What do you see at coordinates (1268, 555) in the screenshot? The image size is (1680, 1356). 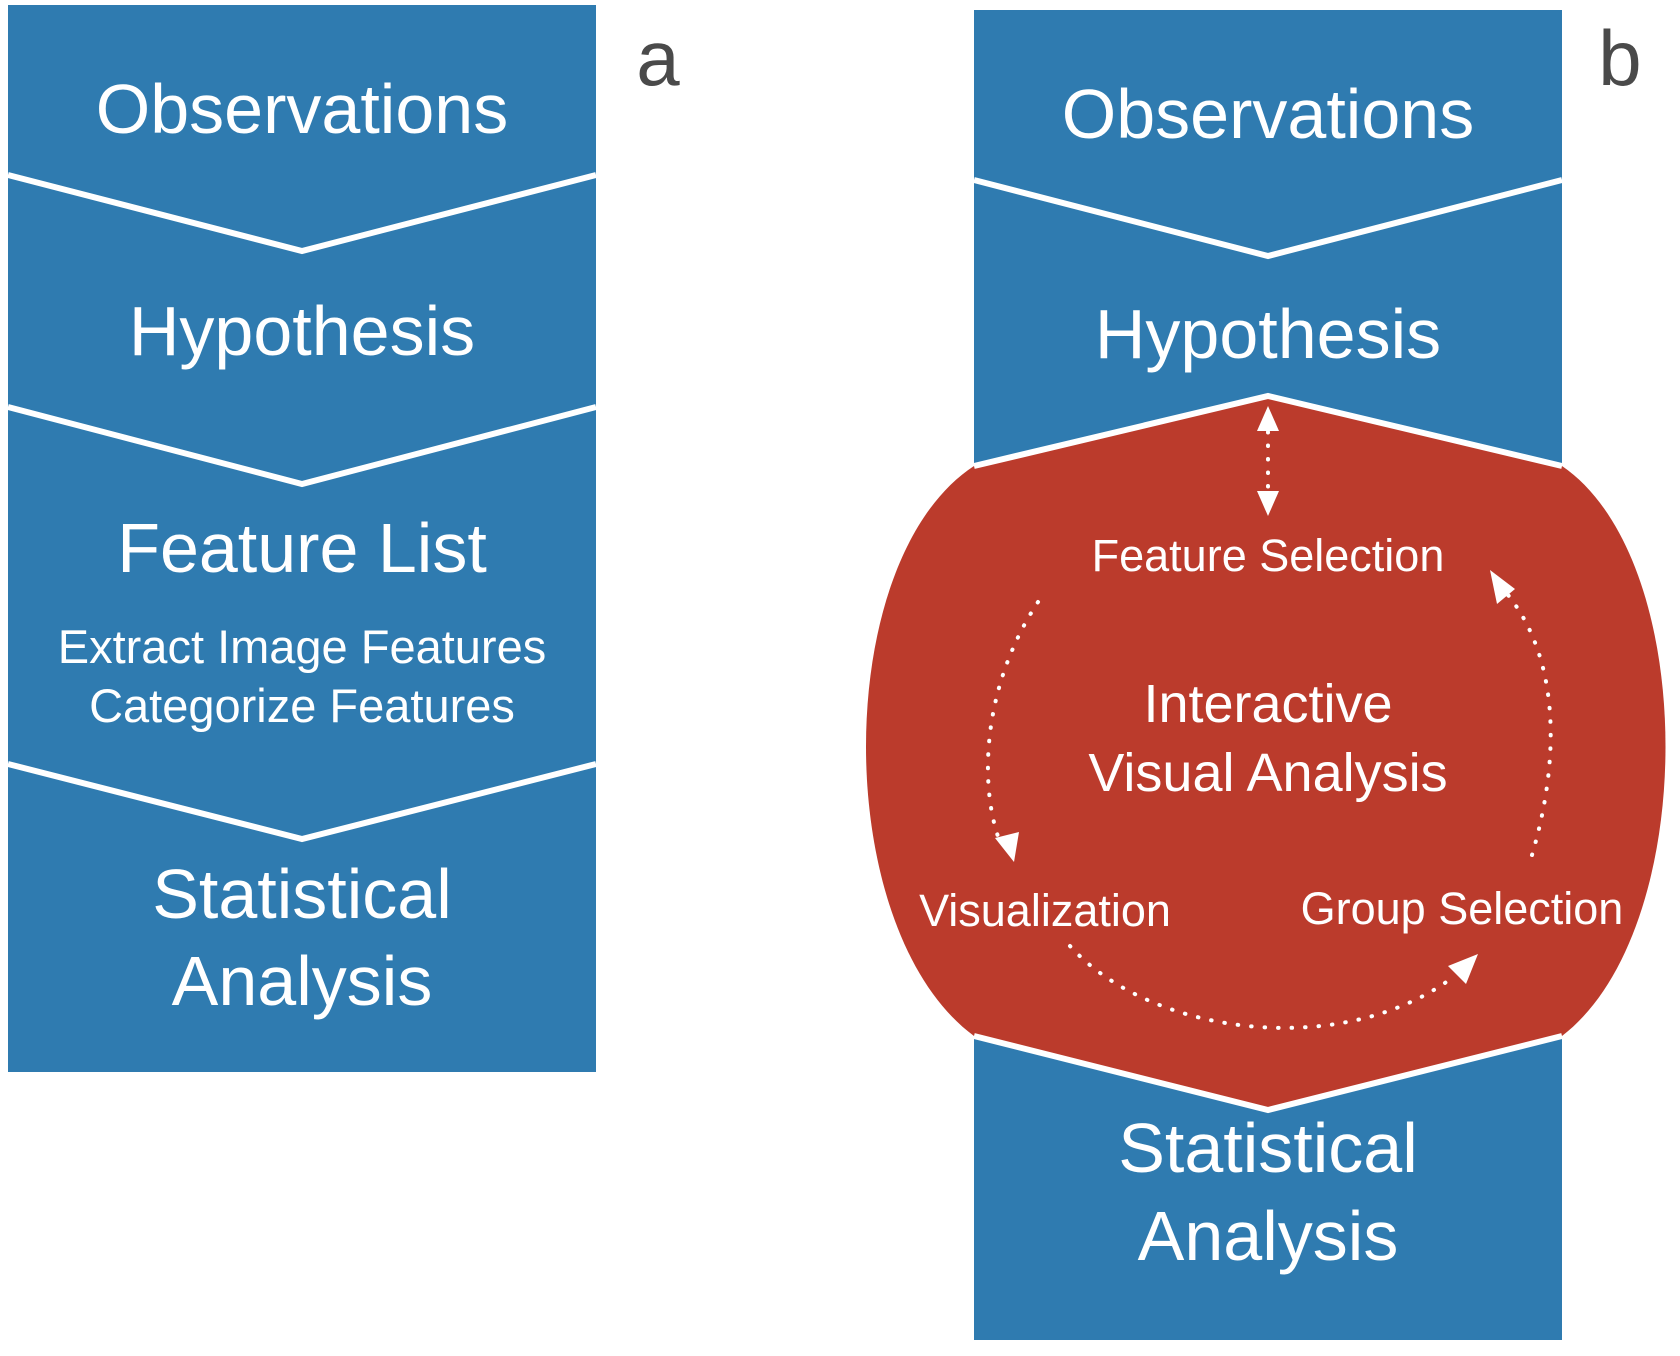 I see `cycle-feature-selection-label: Feature Selection` at bounding box center [1268, 555].